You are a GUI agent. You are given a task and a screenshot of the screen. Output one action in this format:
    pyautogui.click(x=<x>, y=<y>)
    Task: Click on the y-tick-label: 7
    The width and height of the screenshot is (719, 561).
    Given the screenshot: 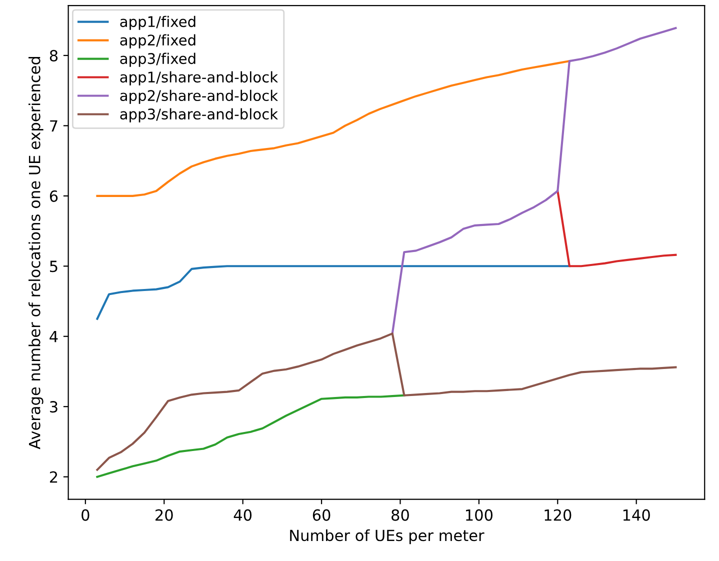 What is the action you would take?
    pyautogui.click(x=54, y=126)
    